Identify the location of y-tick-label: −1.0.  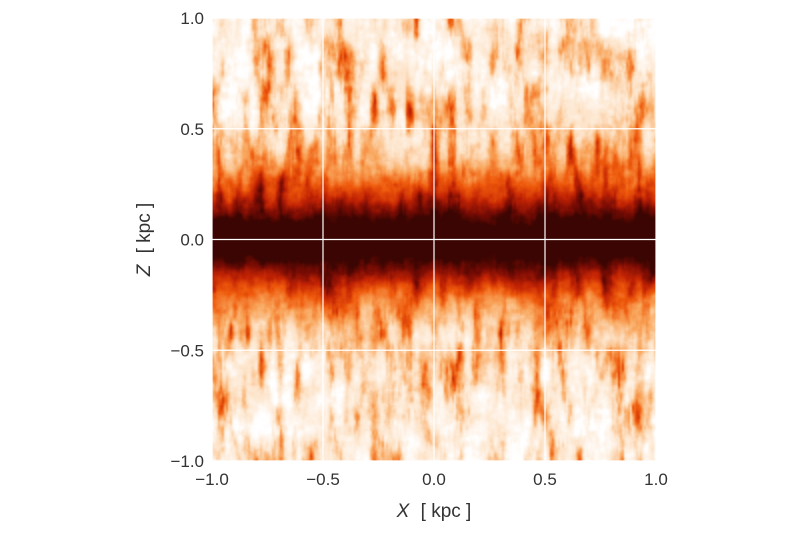
(187, 461).